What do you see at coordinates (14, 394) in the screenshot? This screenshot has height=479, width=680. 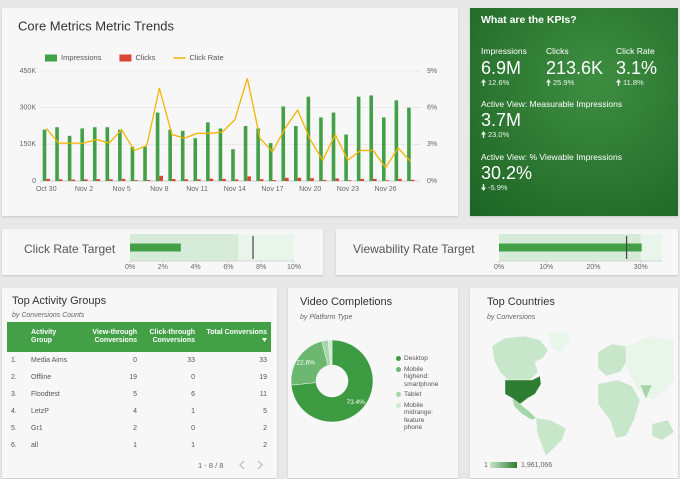 I see `table-cell: 3.` at bounding box center [14, 394].